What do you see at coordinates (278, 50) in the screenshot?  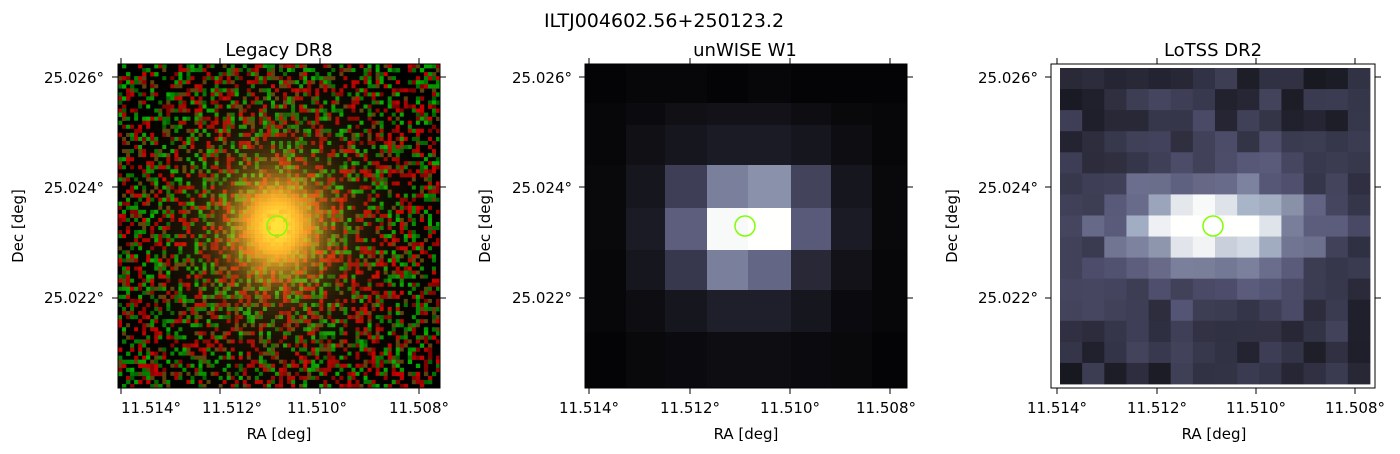 I see `panel-title: Legacy DR8` at bounding box center [278, 50].